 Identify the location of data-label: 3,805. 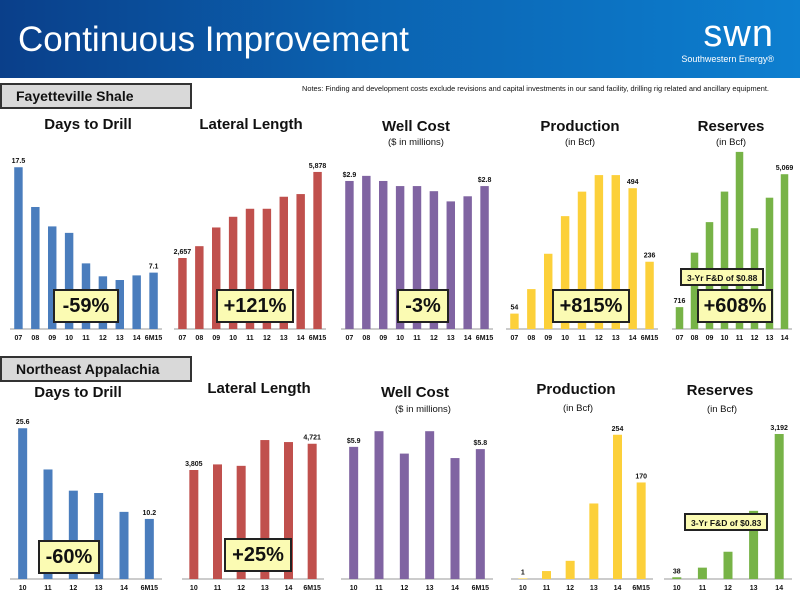
(194, 464).